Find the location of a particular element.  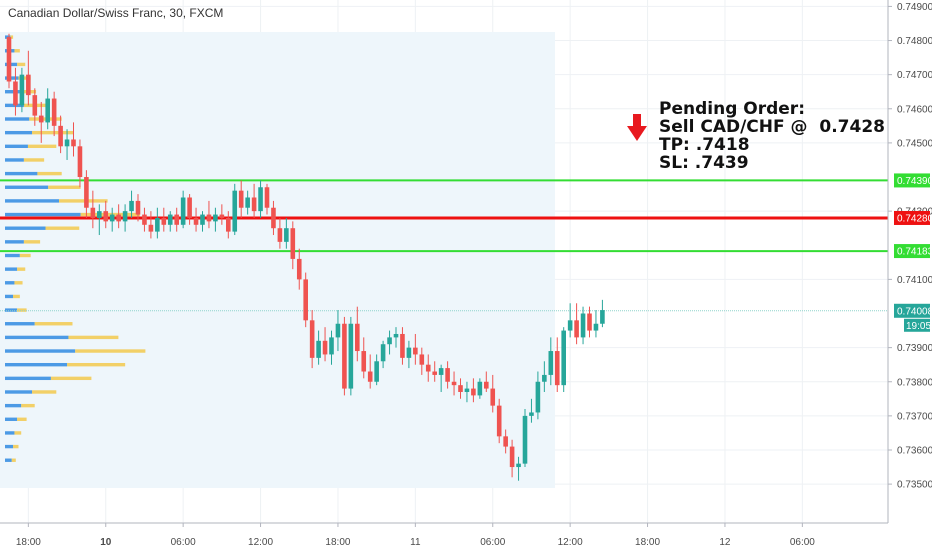

price-tick-label: 0.74900 is located at coordinates (914, 7).